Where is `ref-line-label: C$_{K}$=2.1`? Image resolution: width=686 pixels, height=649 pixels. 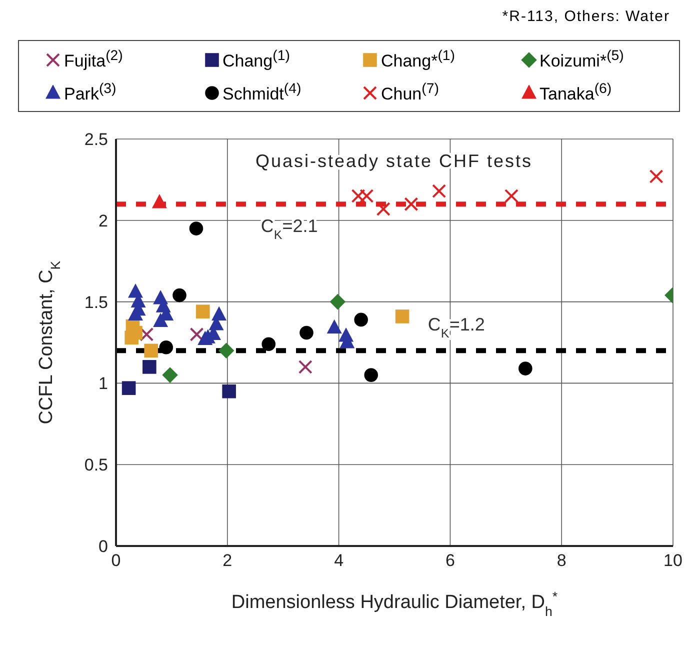 ref-line-label: C$_{K}$=2.1 is located at coordinates (289, 229).